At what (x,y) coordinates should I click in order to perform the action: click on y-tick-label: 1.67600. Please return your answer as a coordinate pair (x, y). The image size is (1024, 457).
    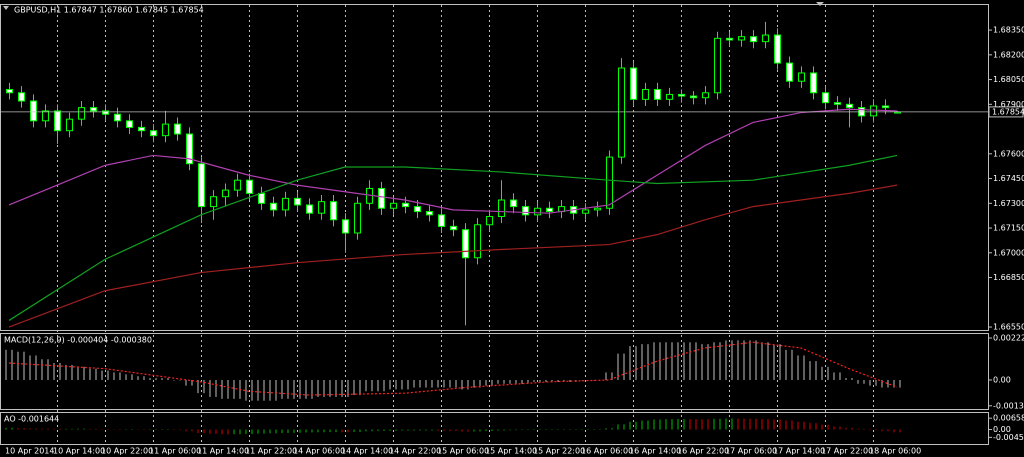
    Looking at the image, I should click on (1008, 153).